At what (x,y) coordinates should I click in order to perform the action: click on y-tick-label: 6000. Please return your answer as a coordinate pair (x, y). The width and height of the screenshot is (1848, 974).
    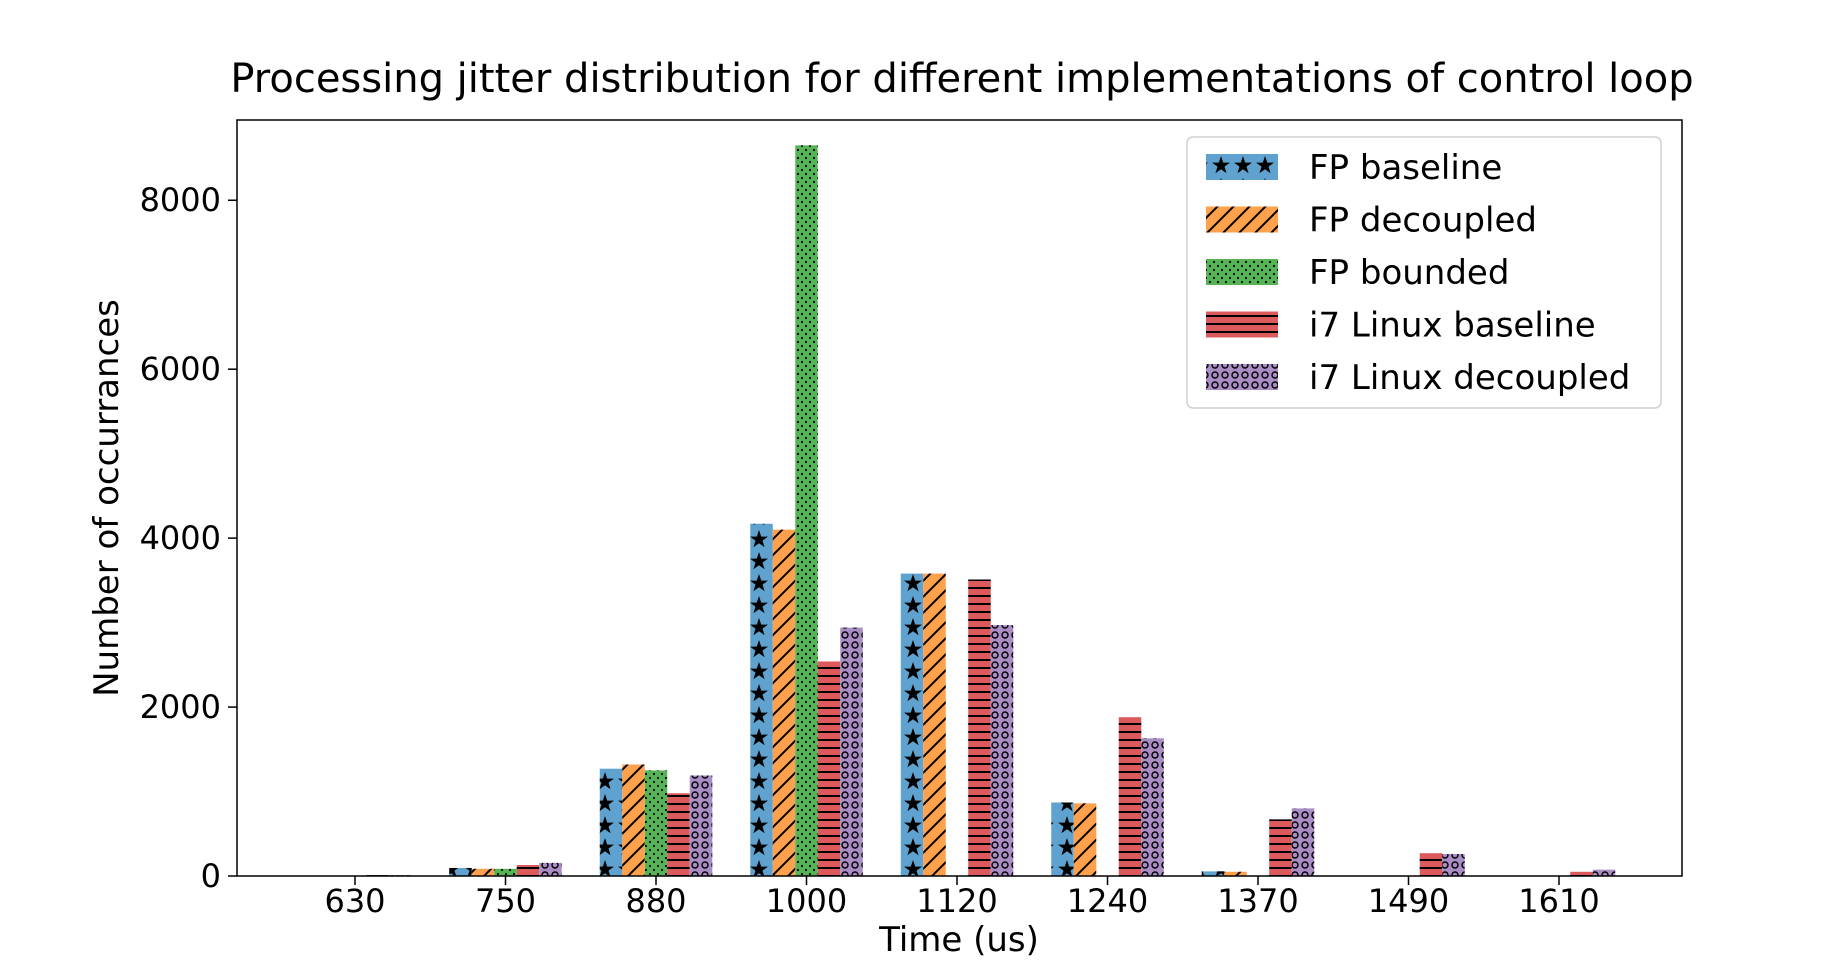
    Looking at the image, I should click on (180, 369).